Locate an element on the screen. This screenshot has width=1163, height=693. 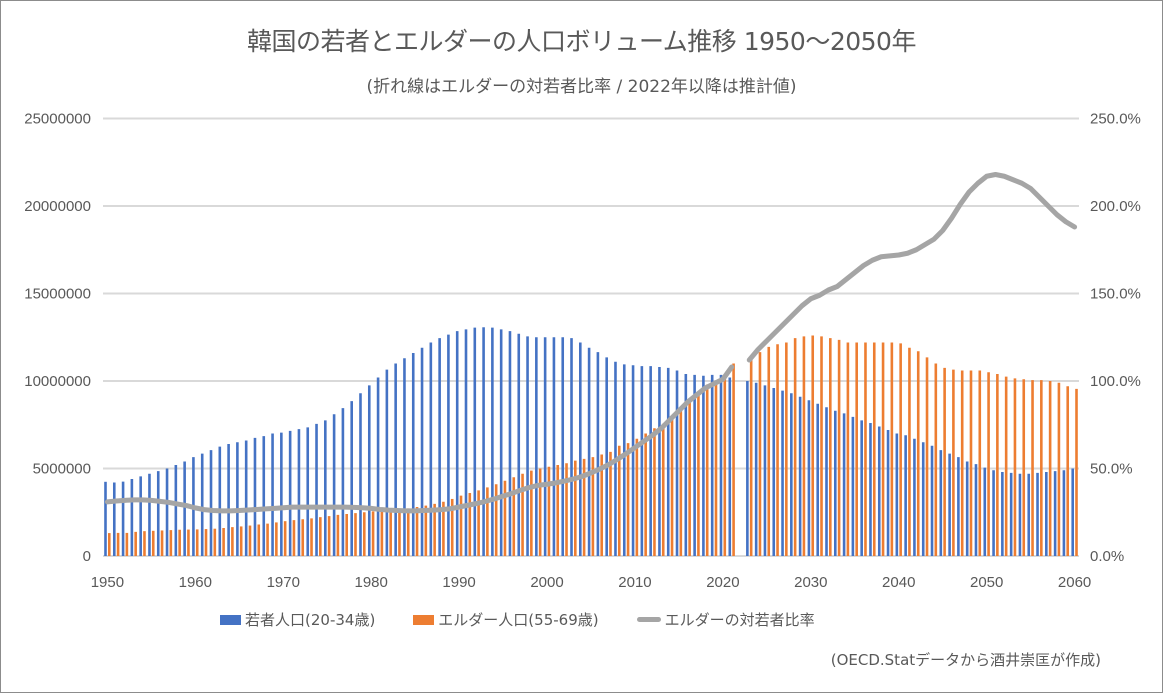
legend: 若者人口(20-34歳) エルダー人口(55-69歳) エルダーの対若者比率 is located at coordinates (517, 619).